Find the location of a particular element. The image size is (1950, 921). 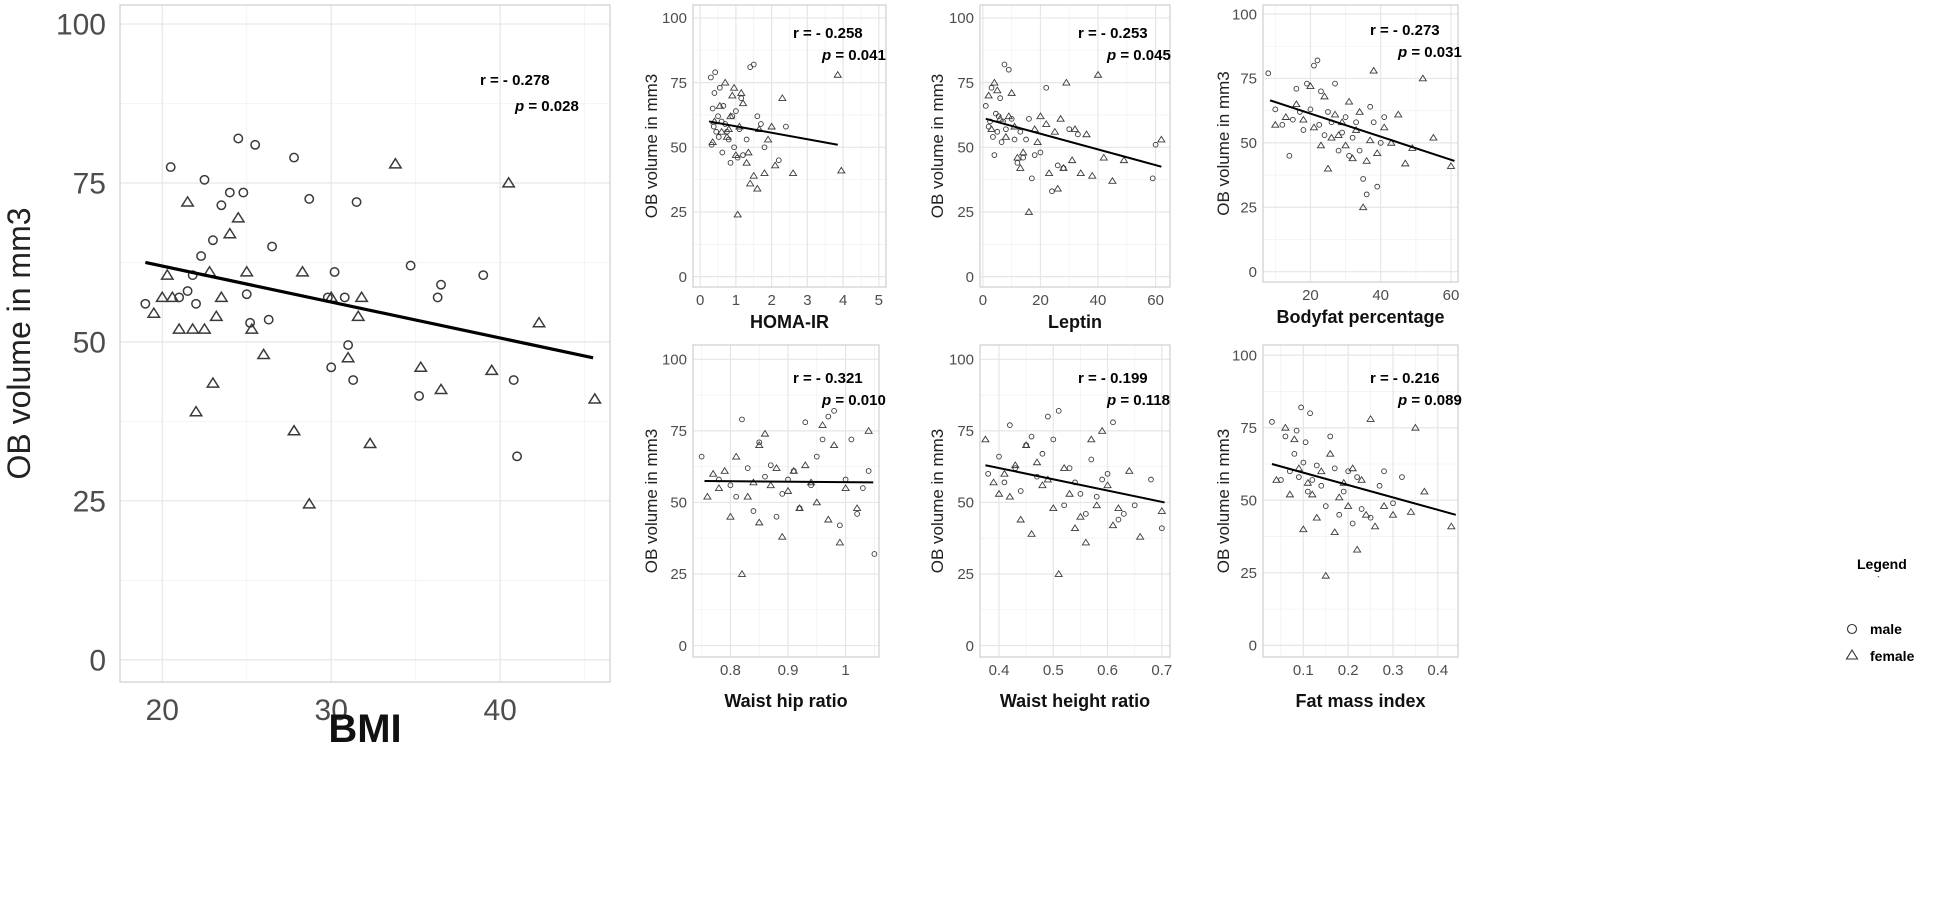

y-tick-label: 75 is located at coordinates (1248, 428).